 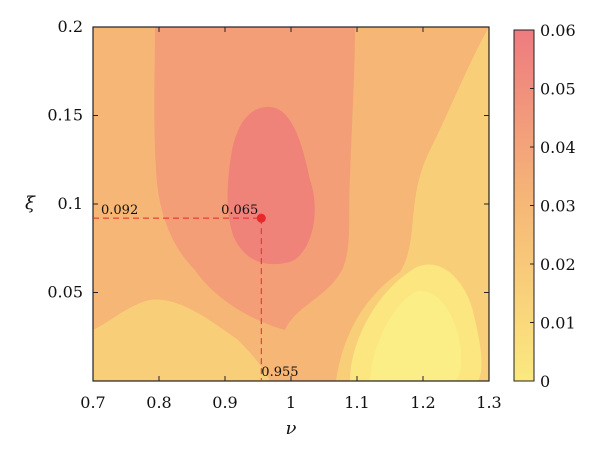 What do you see at coordinates (545, 381) in the screenshot?
I see `colorbar-tick-label: 0` at bounding box center [545, 381].